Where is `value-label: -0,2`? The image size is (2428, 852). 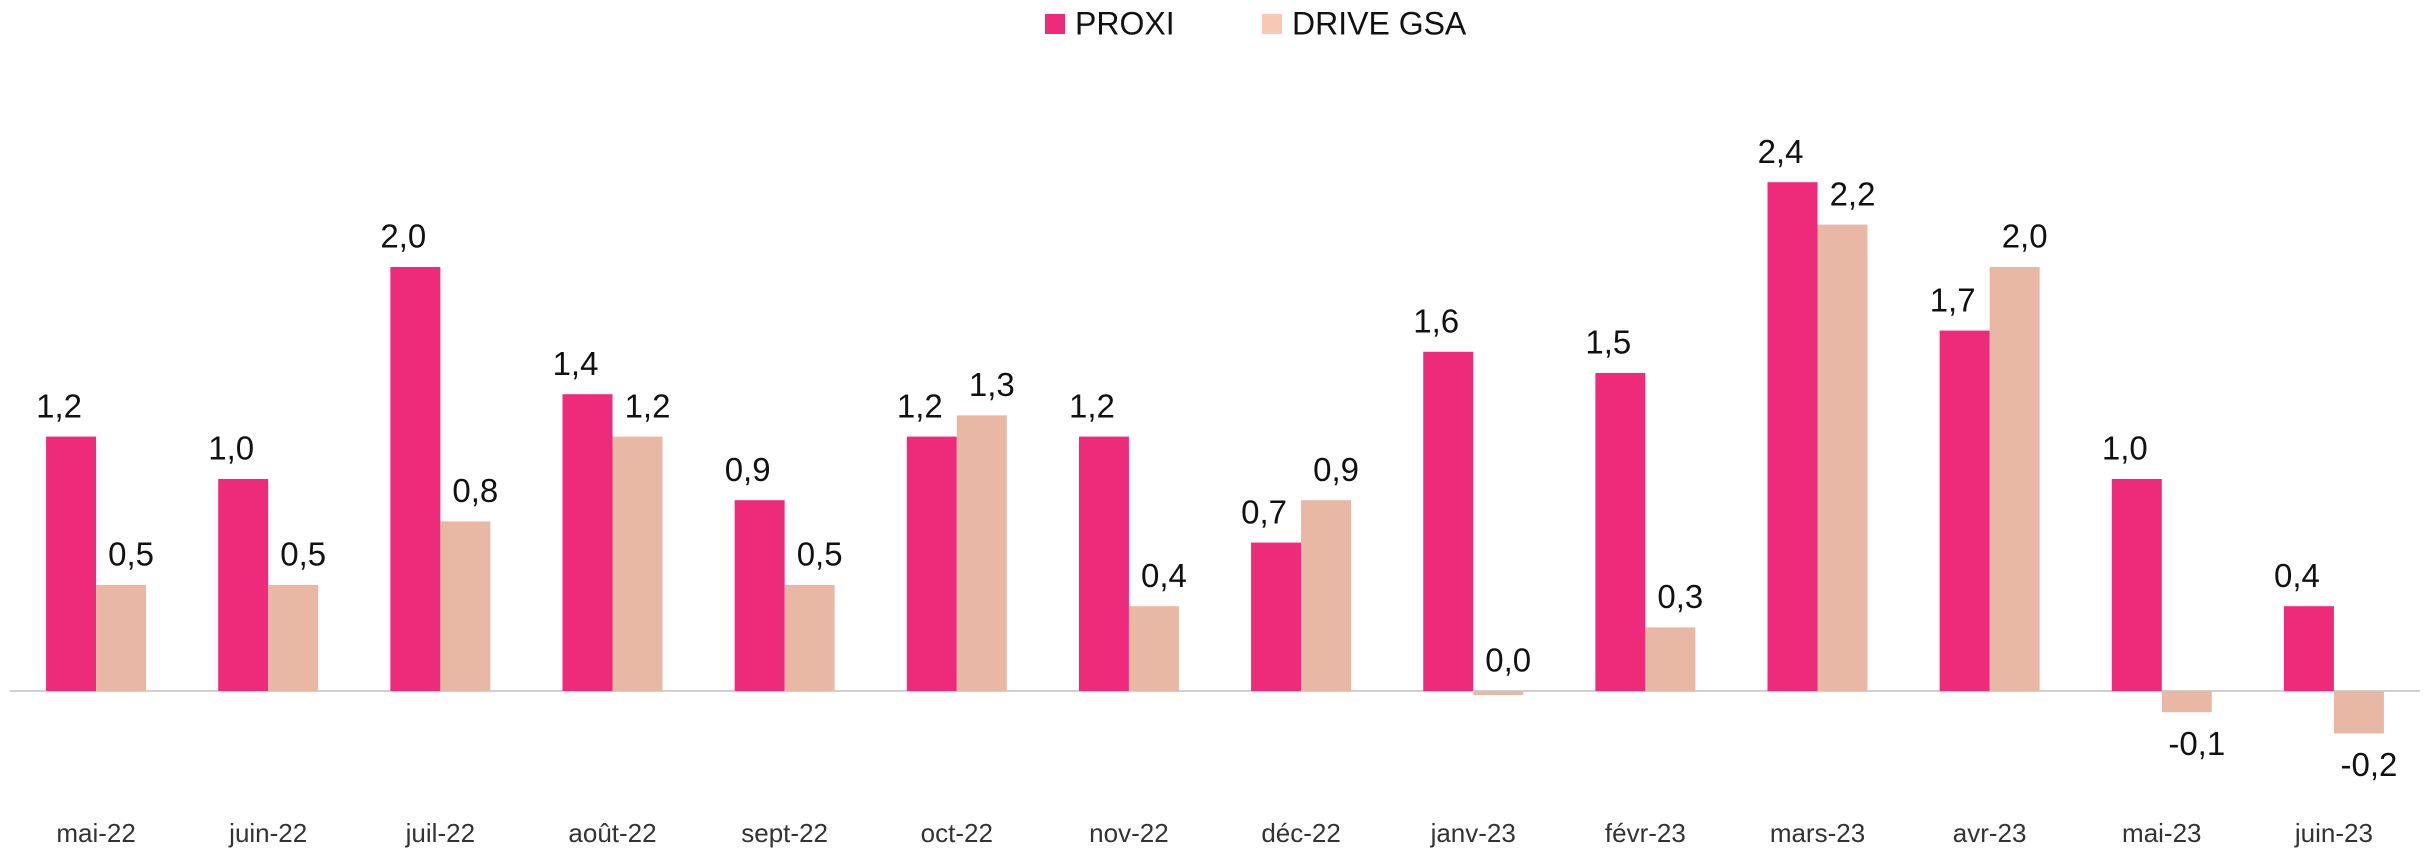 value-label: -0,2 is located at coordinates (2368, 764).